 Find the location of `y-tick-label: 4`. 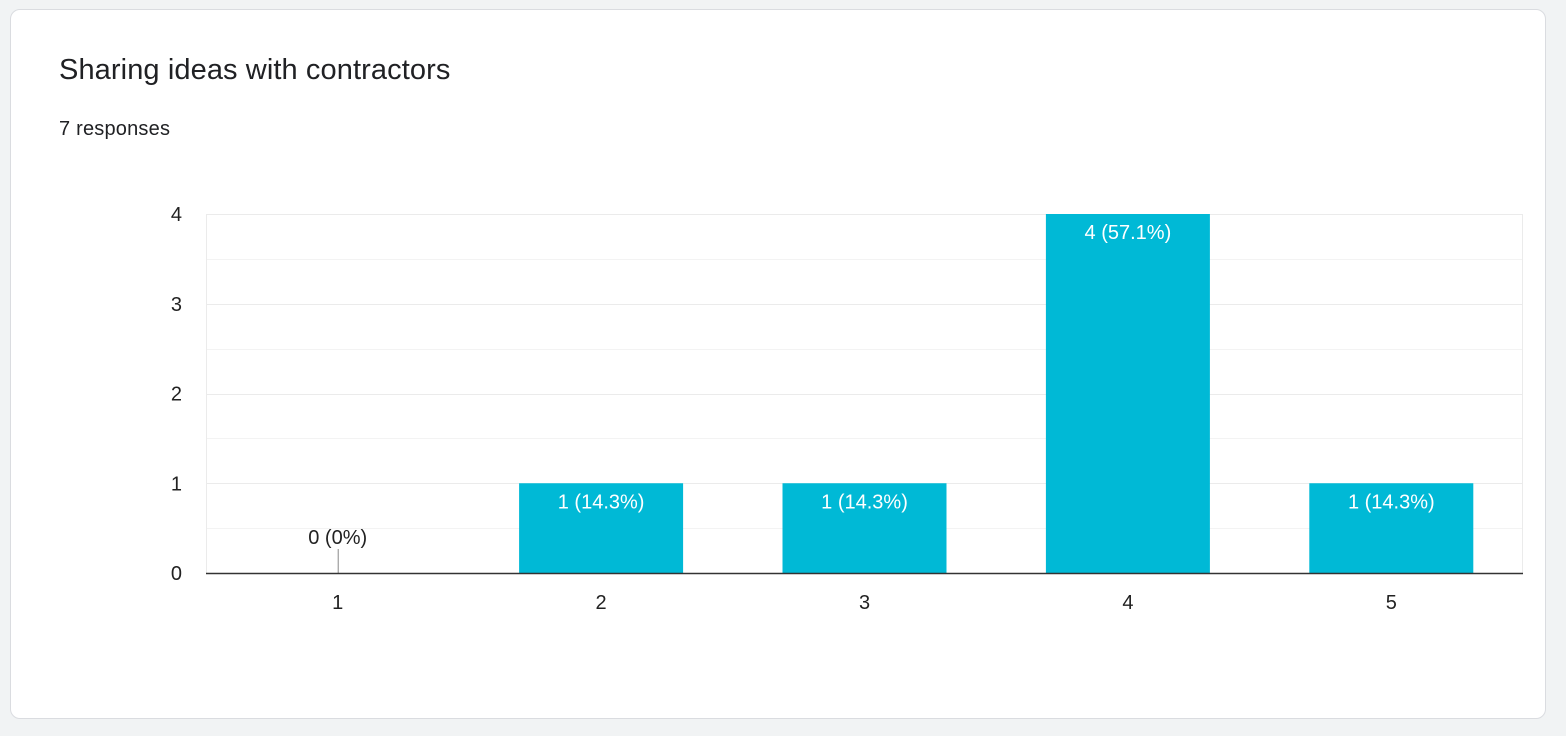

y-tick-label: 4 is located at coordinates (176, 215).